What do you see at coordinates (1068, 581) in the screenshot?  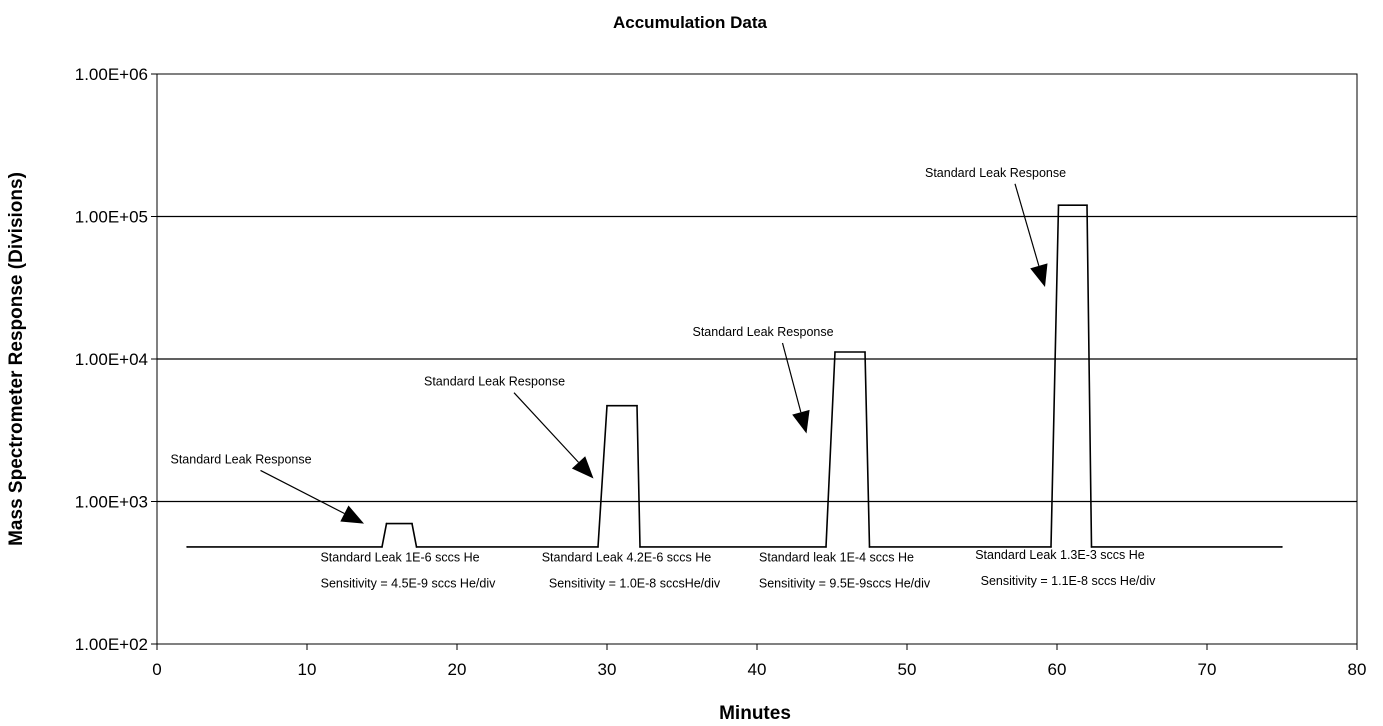 I see `leak-note-sensitivity: Sensitivity = 1.1E-8 sccs He/div` at bounding box center [1068, 581].